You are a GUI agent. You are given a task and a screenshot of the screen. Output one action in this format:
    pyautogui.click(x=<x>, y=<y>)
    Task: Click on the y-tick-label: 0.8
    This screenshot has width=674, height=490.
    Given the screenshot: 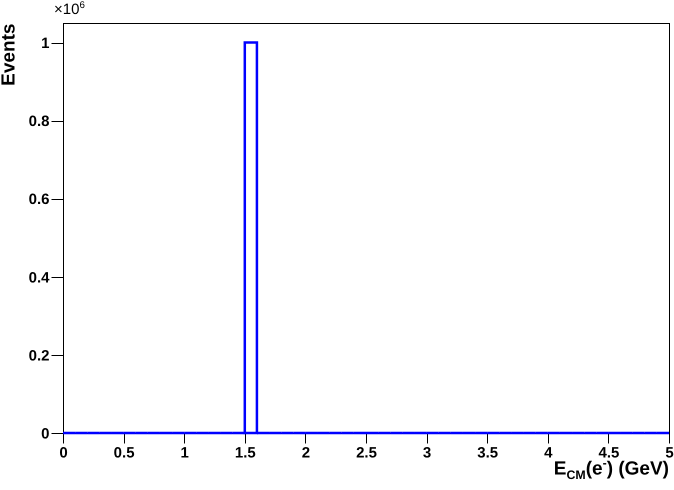 What is the action you would take?
    pyautogui.click(x=39, y=121)
    